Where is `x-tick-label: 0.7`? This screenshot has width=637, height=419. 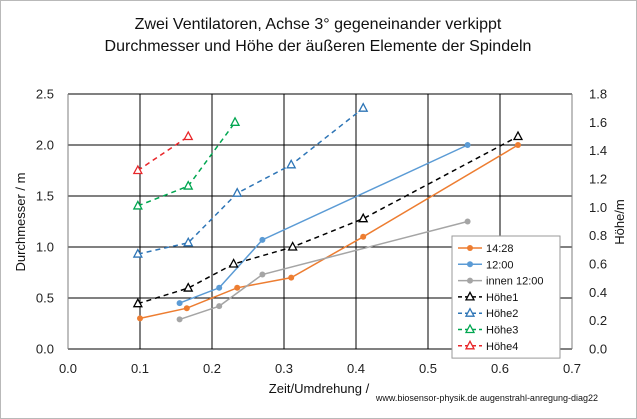 x-tick-label: 0.7 is located at coordinates (572, 368).